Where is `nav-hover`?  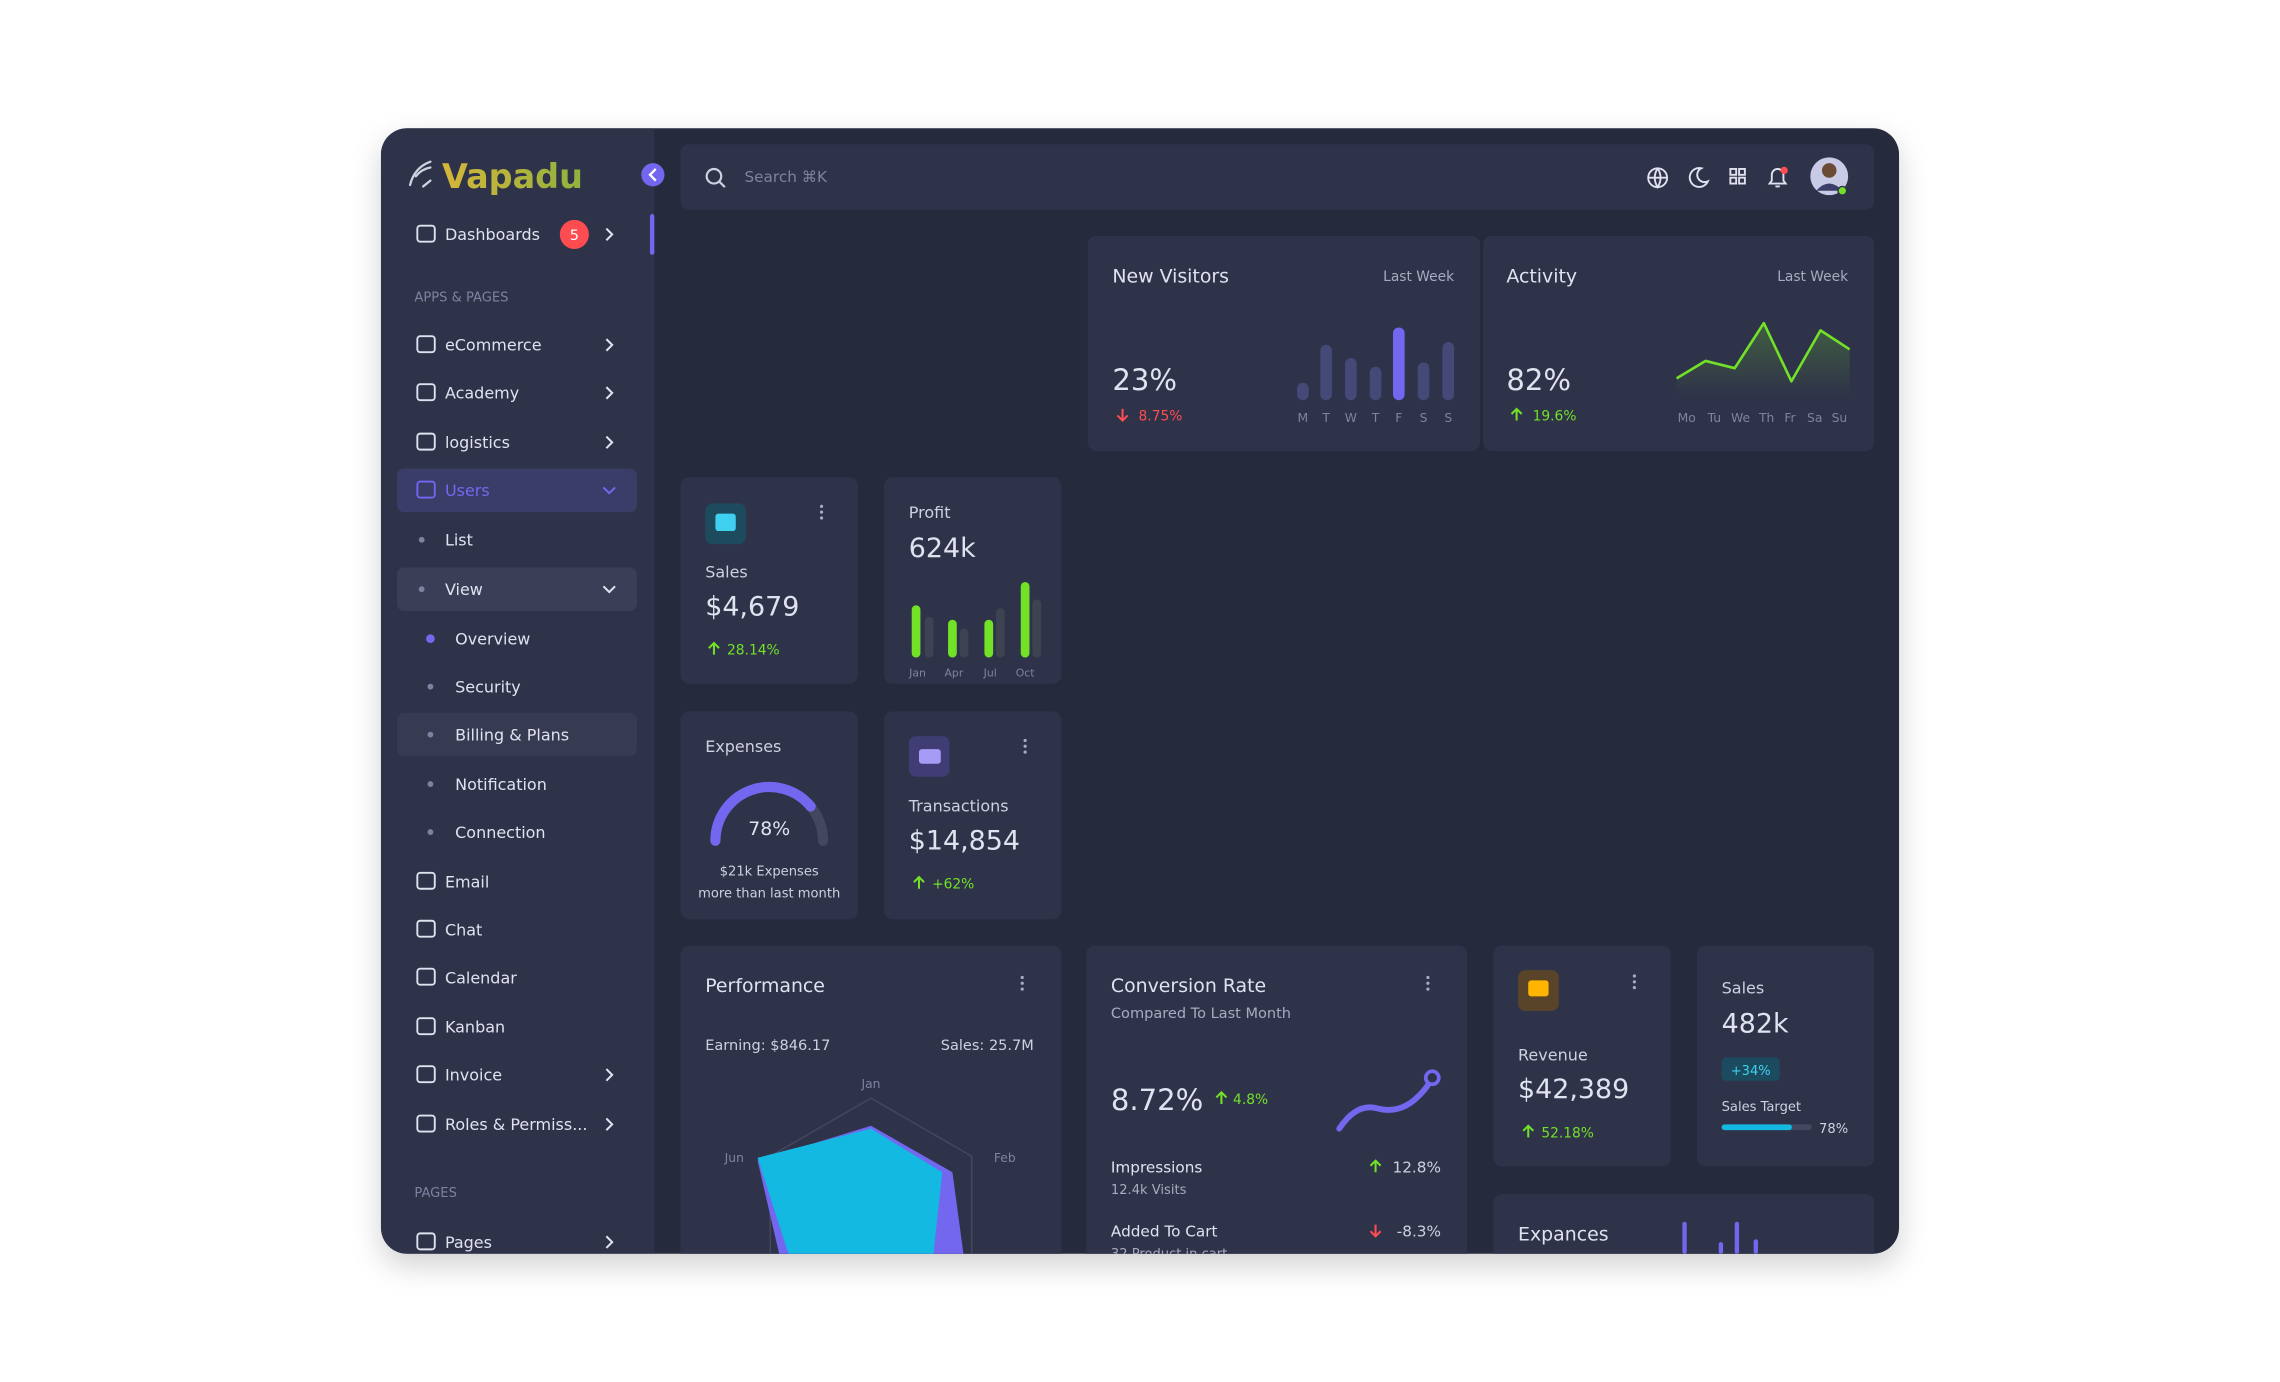
nav-hover is located at coordinates (516, 734).